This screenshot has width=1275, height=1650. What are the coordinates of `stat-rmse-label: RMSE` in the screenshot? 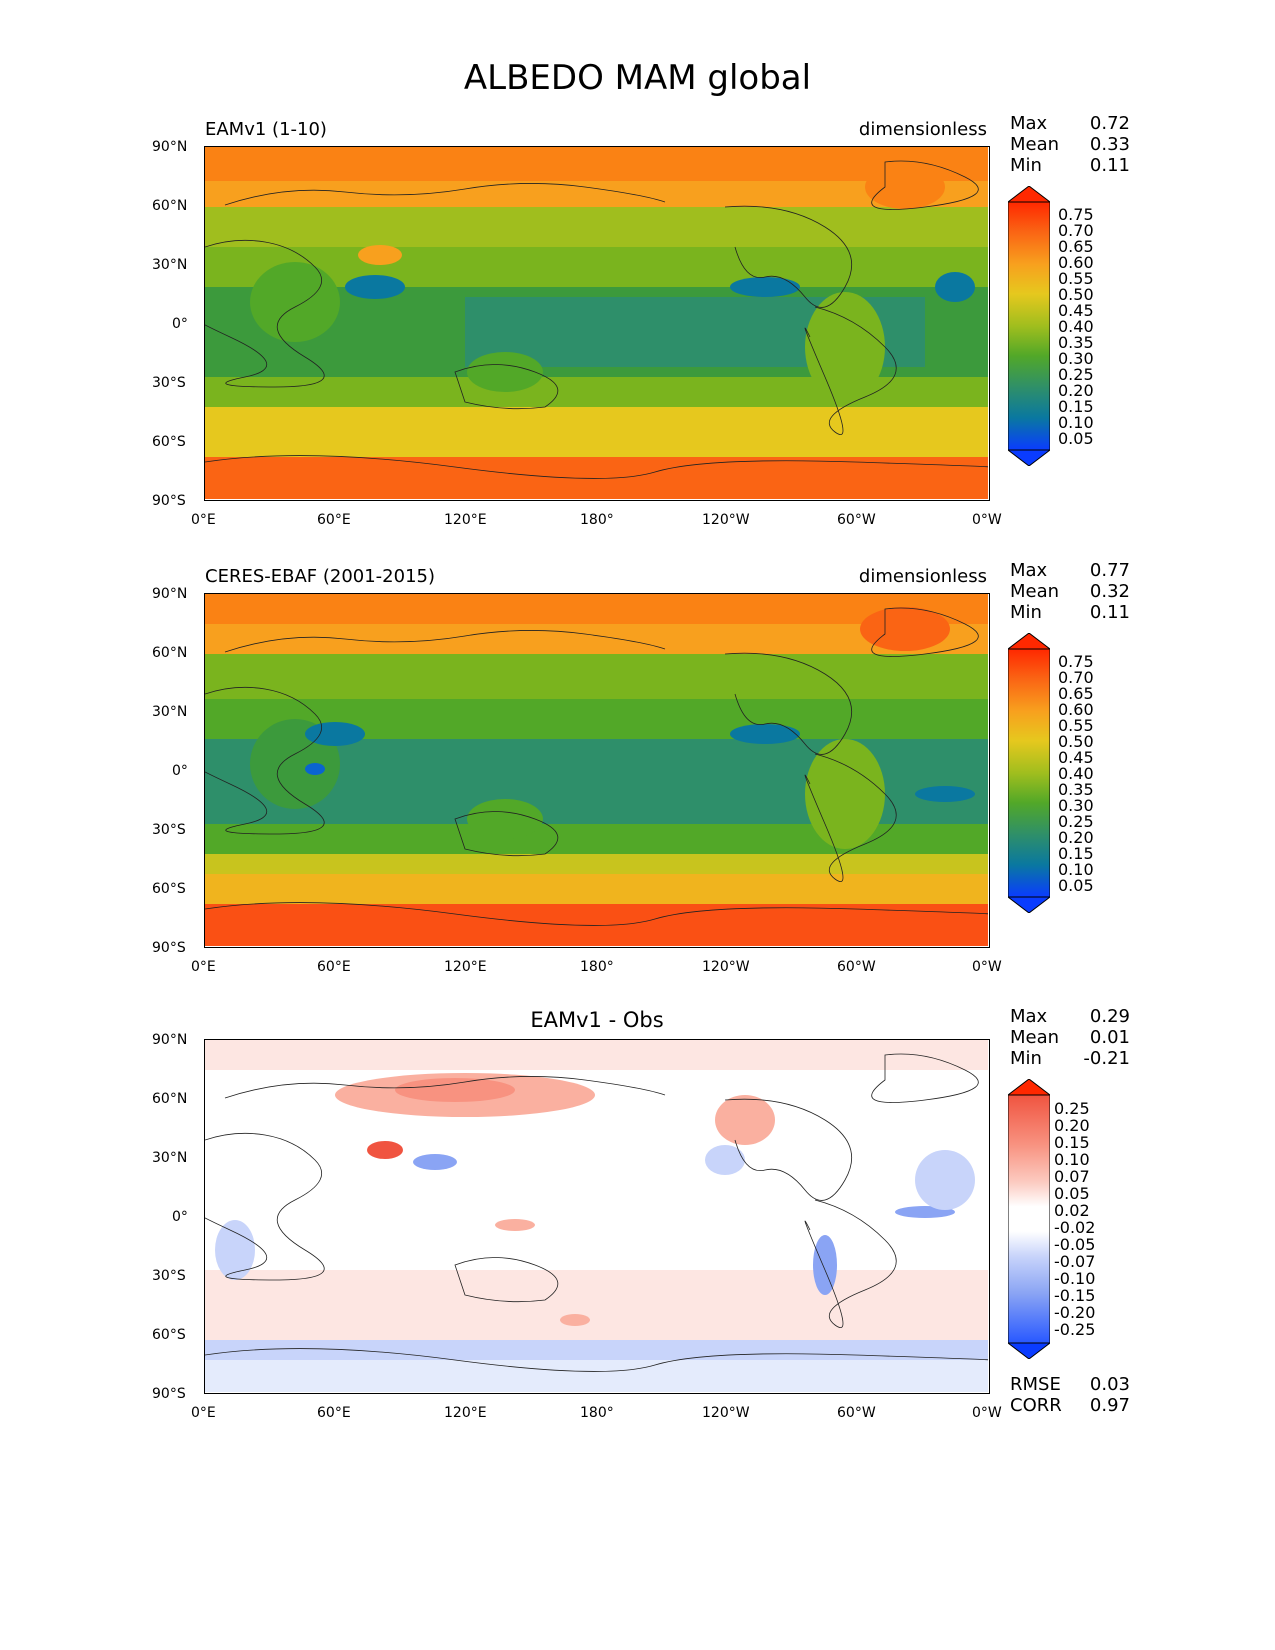 It's located at (1035, 1384).